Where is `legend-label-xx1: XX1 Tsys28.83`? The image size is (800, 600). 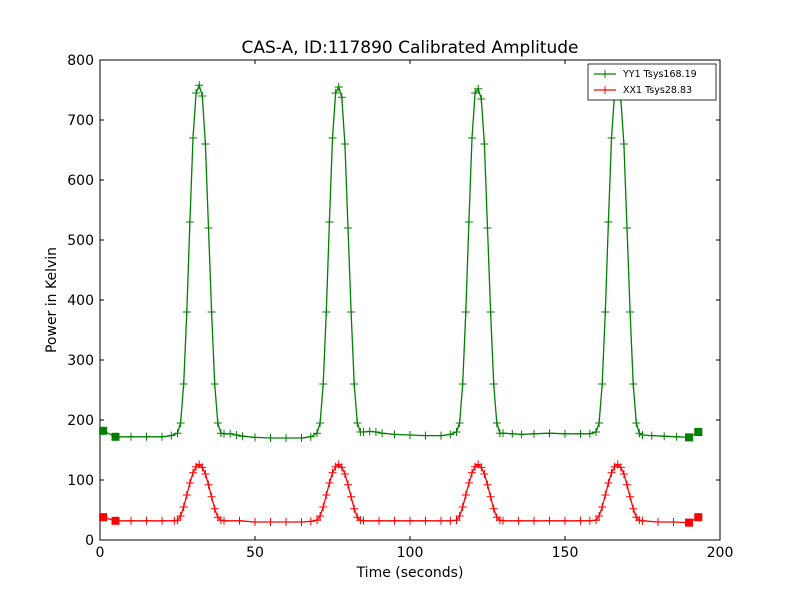
legend-label-xx1: XX1 Tsys28.83 is located at coordinates (657, 90).